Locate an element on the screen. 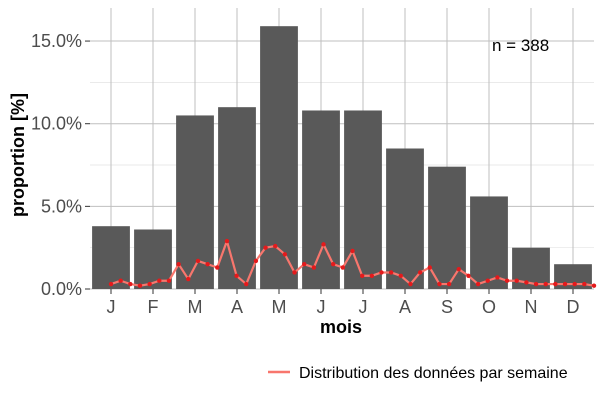  x-tick-label: N is located at coordinates (531, 307).